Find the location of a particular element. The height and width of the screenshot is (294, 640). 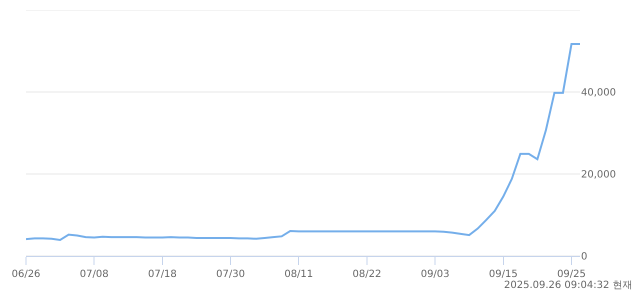

text: 2025.09.26 09:04:32 현재 is located at coordinates (568, 285).